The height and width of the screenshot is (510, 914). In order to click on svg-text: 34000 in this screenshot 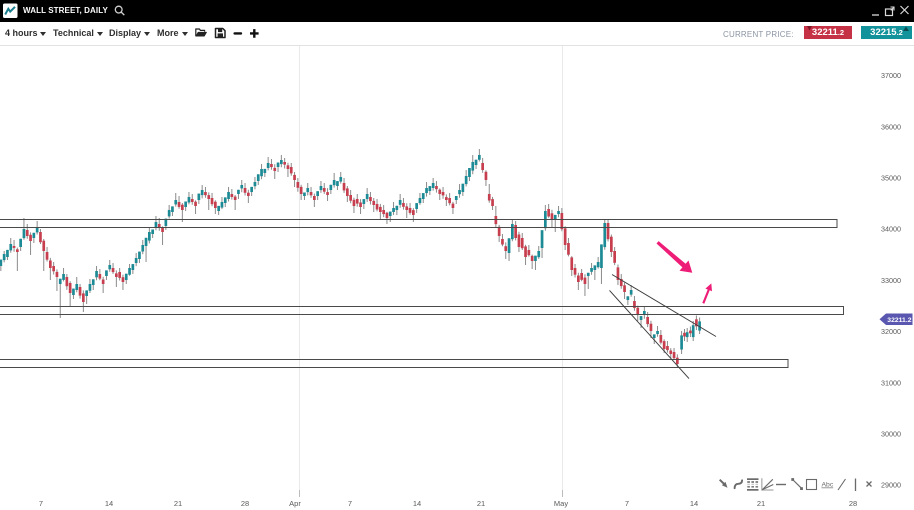, I will do `click(891, 229)`.